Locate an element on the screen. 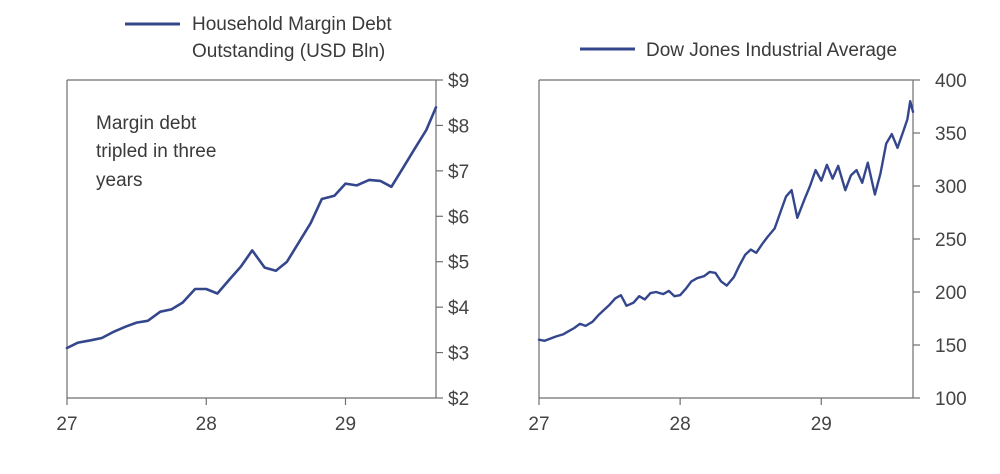  margin-debt-y-tick-label: $7 is located at coordinates (458, 172).